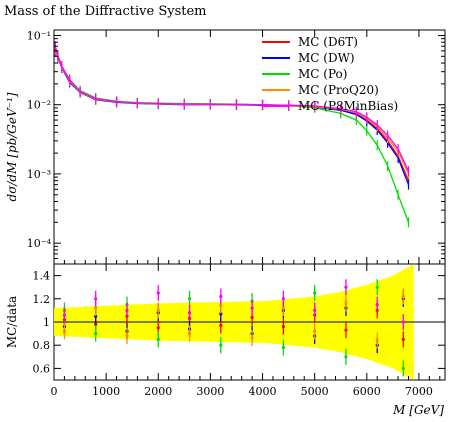  I want to click on legend-label-mc-p8minbias: MC (P8MinBias), so click(348, 106).